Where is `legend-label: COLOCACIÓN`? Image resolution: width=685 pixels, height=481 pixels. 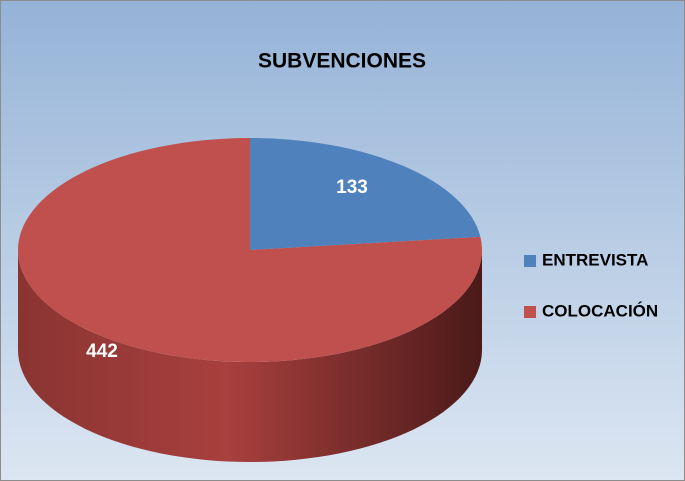
legend-label: COLOCACIÓN is located at coordinates (600, 310).